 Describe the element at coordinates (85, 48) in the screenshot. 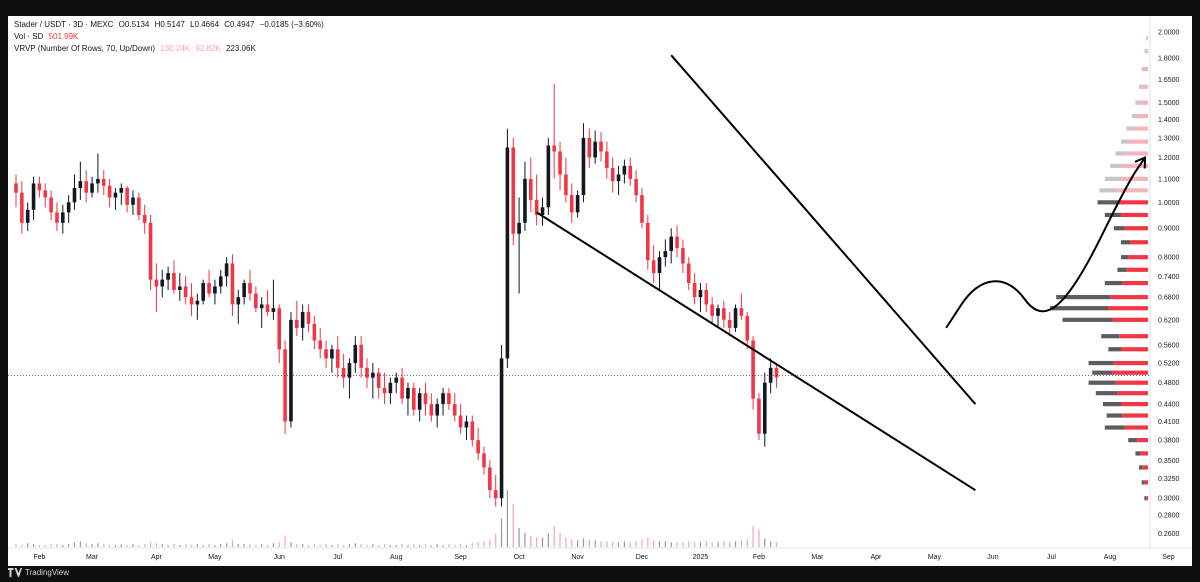

I see `vrvp-indicator-label: VRVP (Number Of Rows, 70, Up/Down)` at that location.